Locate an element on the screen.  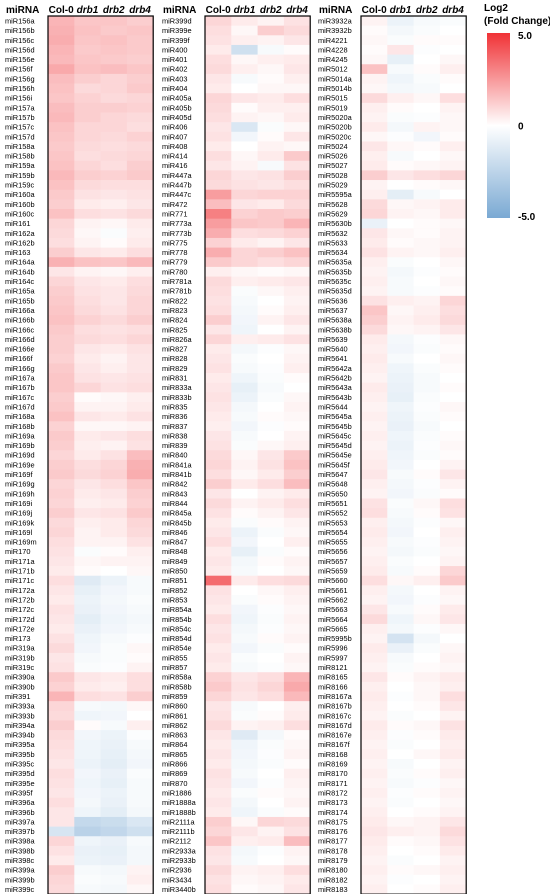
row-label: miR156d is located at coordinates (20, 49).